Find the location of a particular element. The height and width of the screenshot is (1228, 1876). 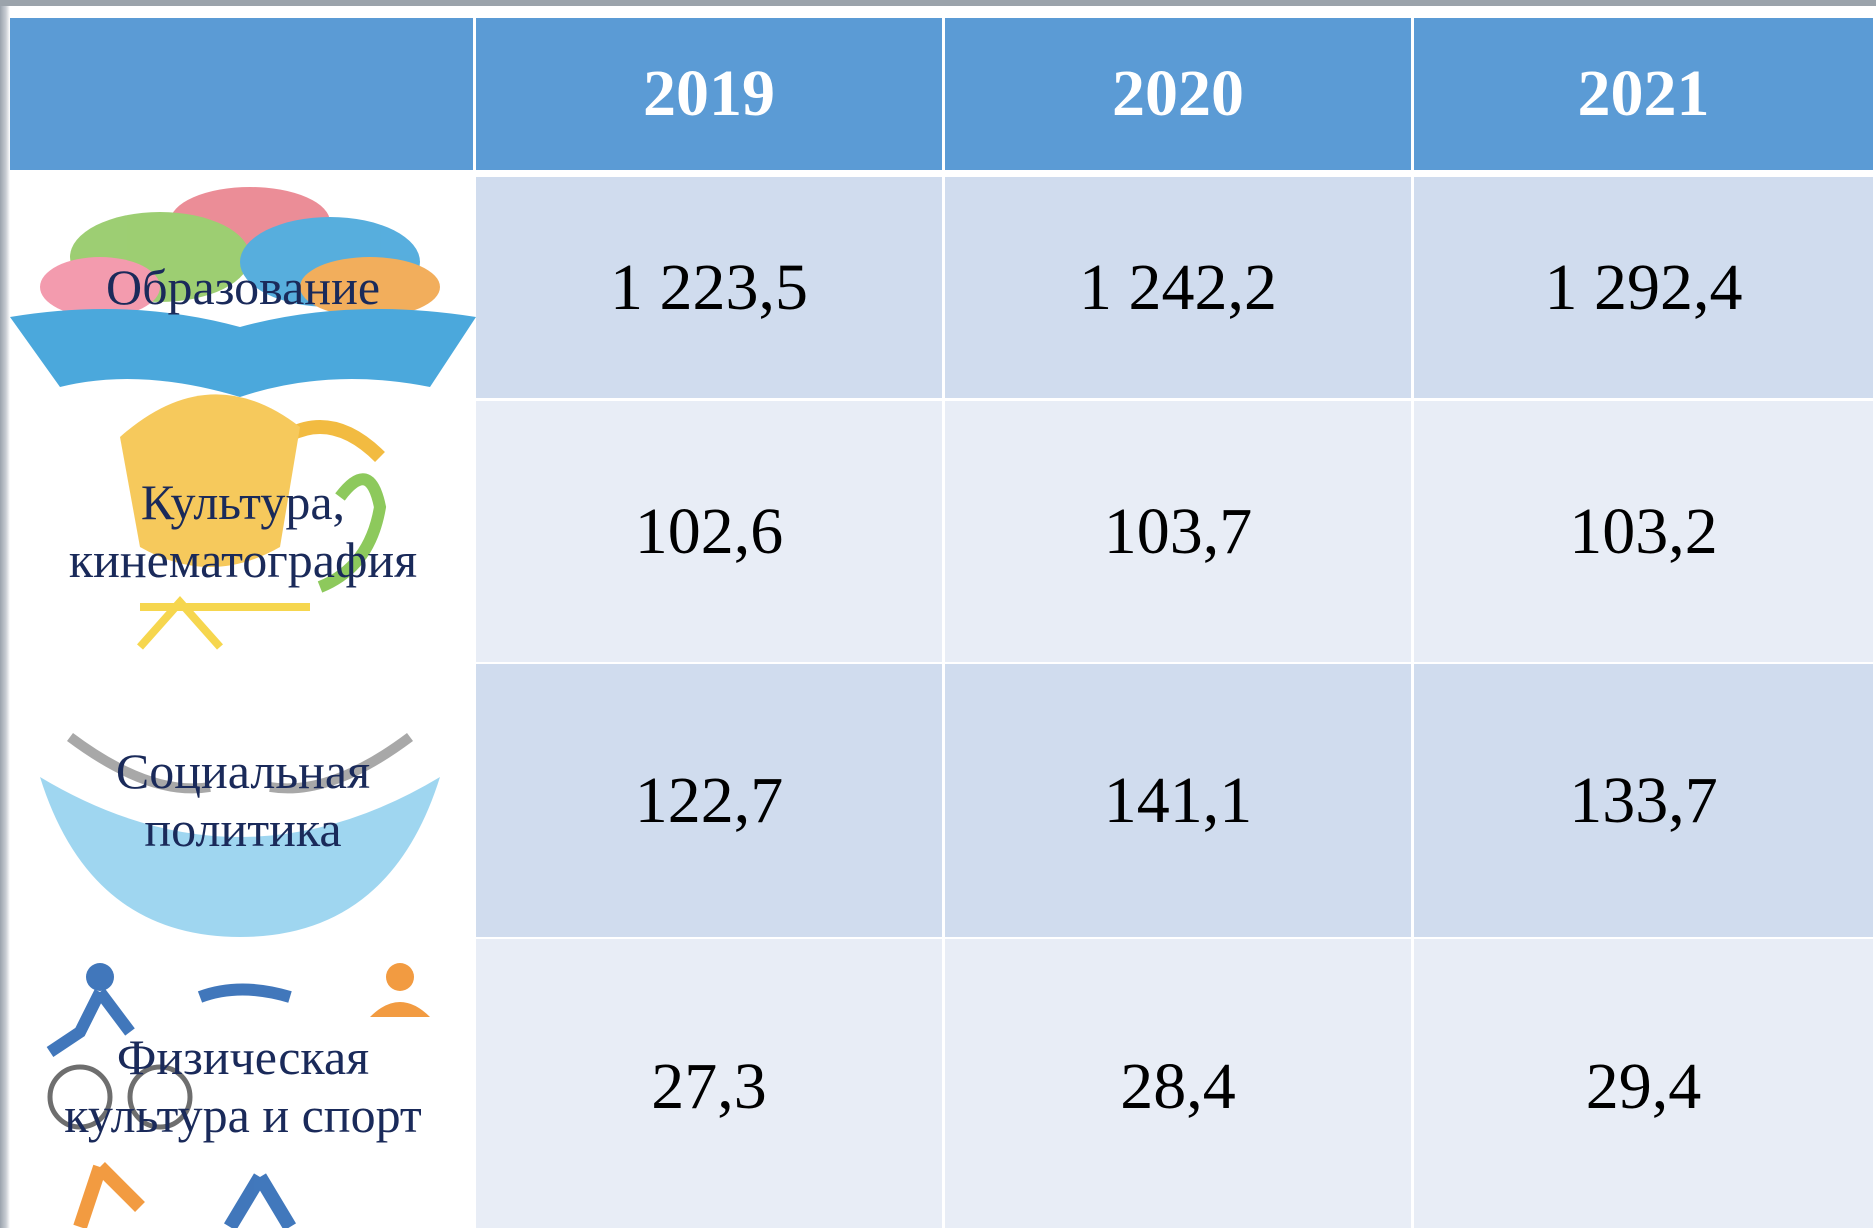

row-label: Социальная политика is located at coordinates (243, 800).